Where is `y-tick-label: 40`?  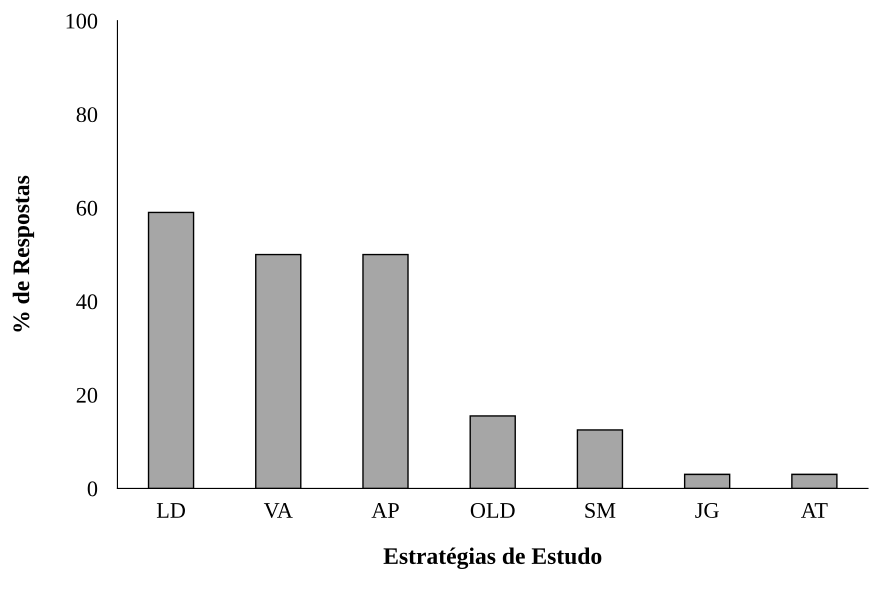 y-tick-label: 40 is located at coordinates (87, 302).